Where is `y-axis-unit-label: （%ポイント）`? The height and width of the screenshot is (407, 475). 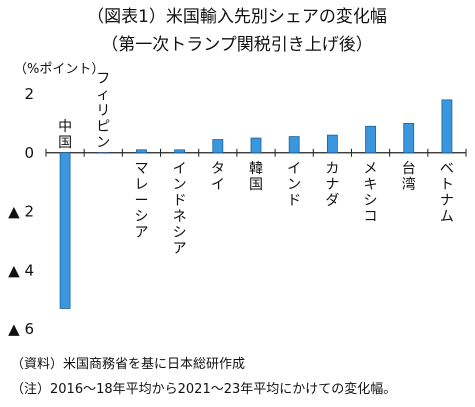 y-axis-unit-label: （%ポイント） is located at coordinates (59, 69).